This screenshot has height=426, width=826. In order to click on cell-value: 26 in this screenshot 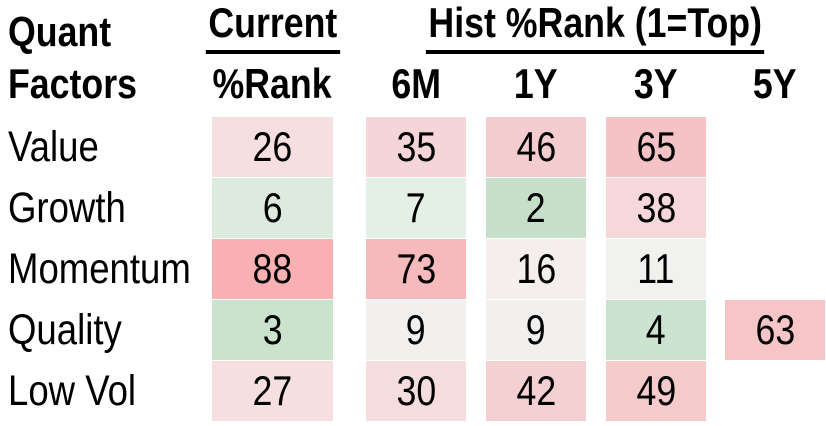, I will do `click(272, 146)`.